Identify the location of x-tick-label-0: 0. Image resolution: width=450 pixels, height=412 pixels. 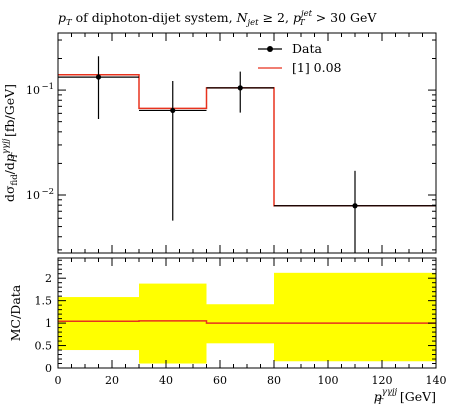
(58, 380).